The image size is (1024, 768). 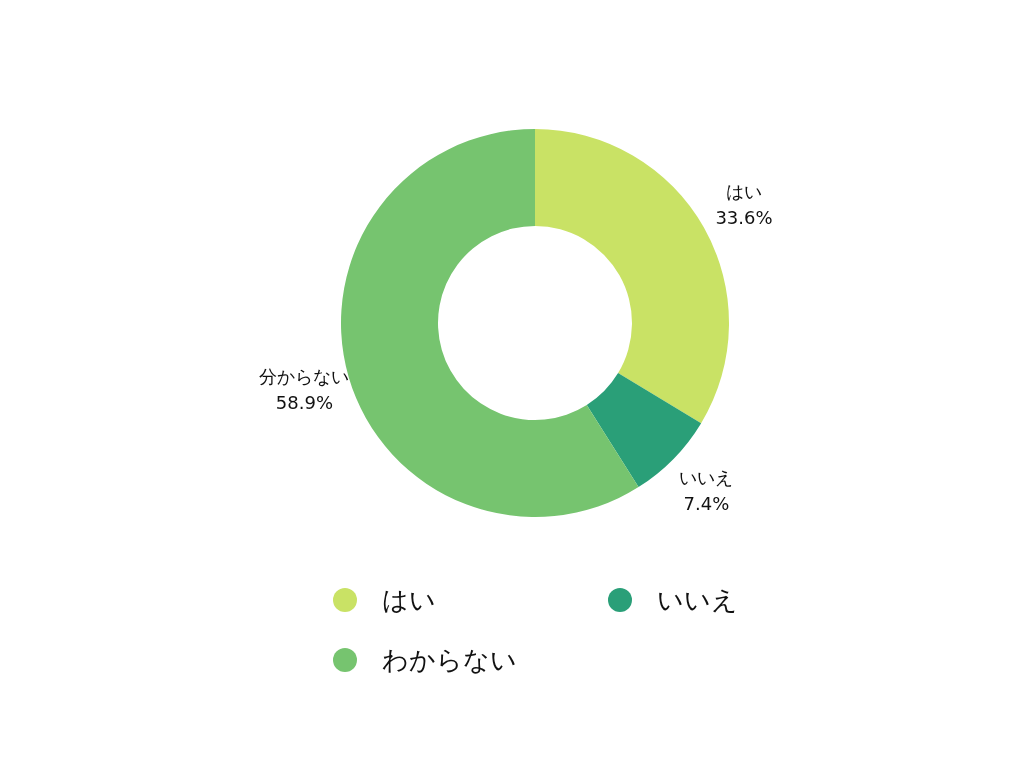 I want to click on data-label: いいえ 7.4%, so click(x=706, y=490).